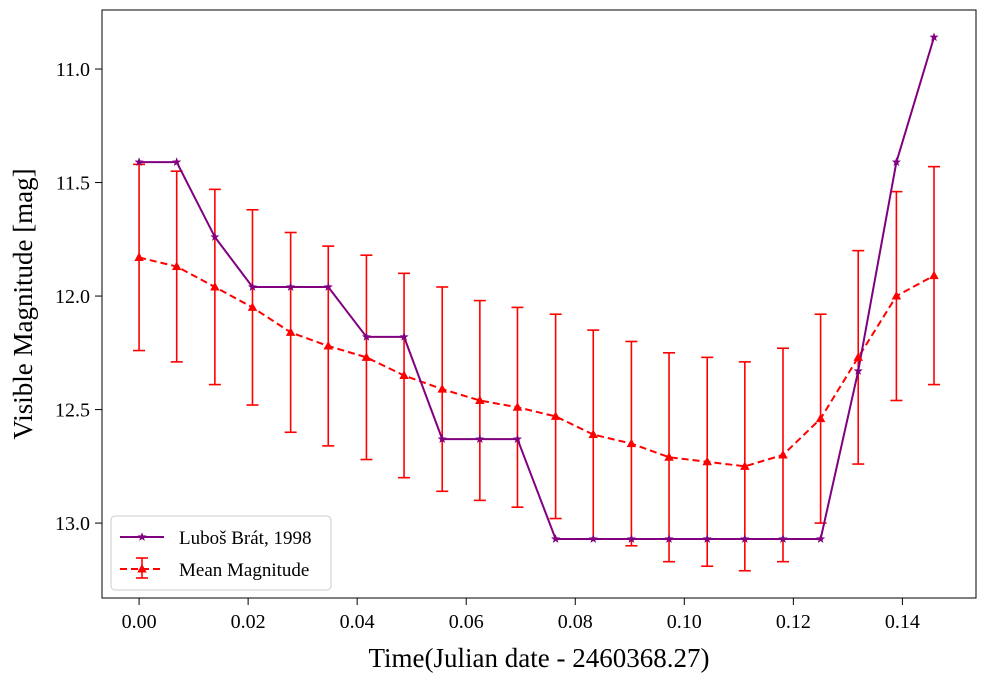 This screenshot has height=681, width=987. What do you see at coordinates (539, 658) in the screenshot?
I see `x-axis-label: Time(Julian date - 2460368.27)` at bounding box center [539, 658].